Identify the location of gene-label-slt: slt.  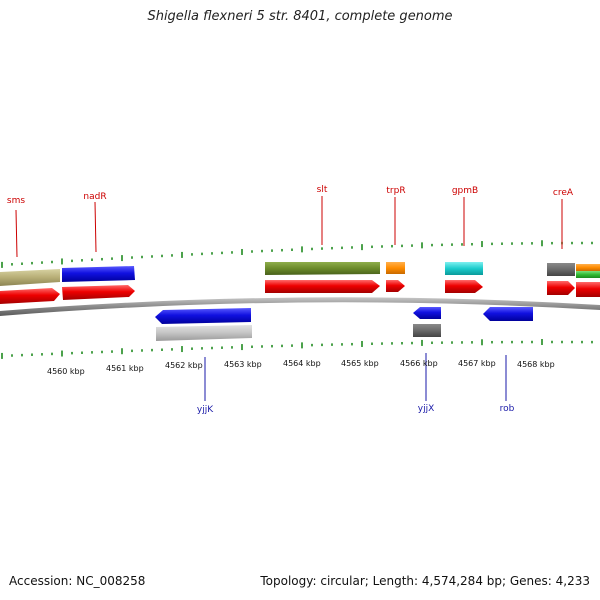
(322, 190).